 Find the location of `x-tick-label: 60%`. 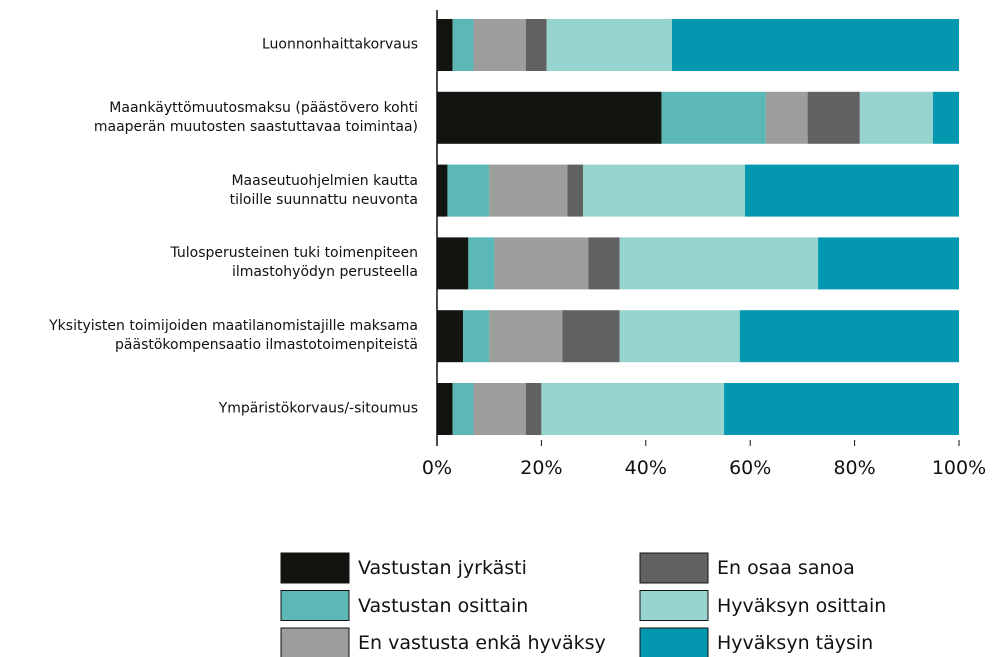

x-tick-label: 60% is located at coordinates (750, 468).